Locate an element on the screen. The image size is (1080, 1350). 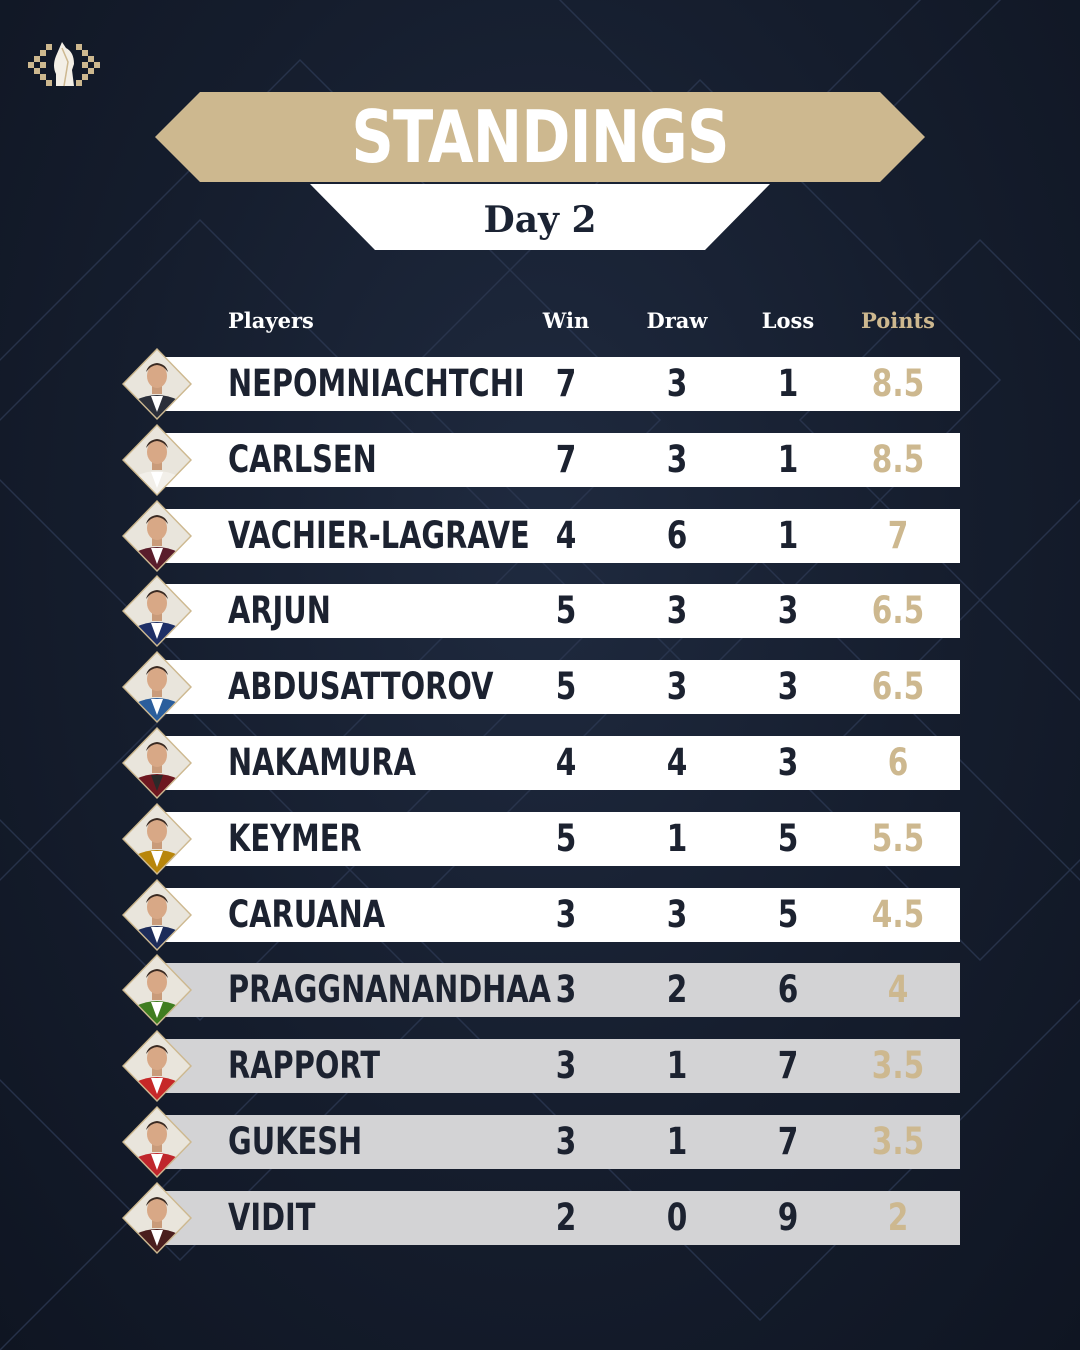
table-row: ABDUSATTOROV 5 3 3 6.5 is located at coordinates (540, 687).